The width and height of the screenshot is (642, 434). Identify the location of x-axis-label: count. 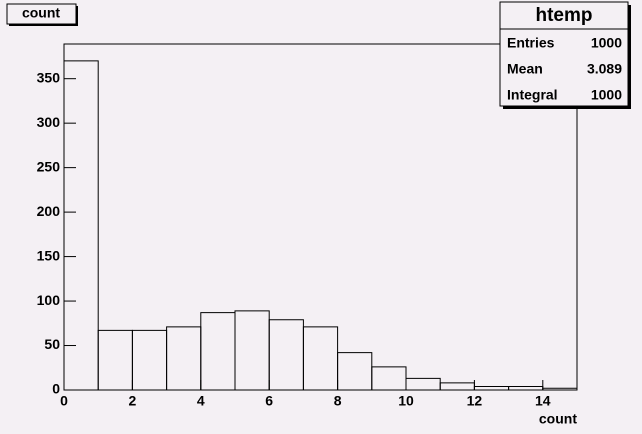
(558, 419).